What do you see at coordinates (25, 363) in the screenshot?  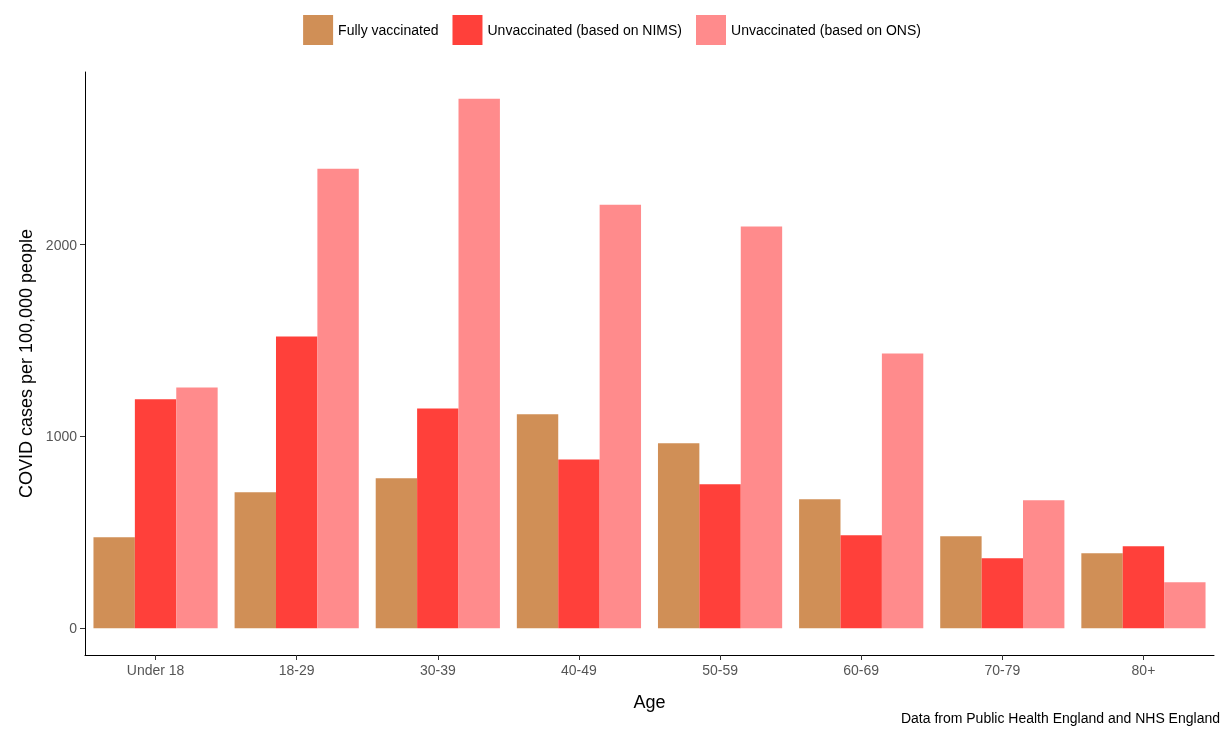 I see `y-axis-title: COVID cases per 100,000 people` at bounding box center [25, 363].